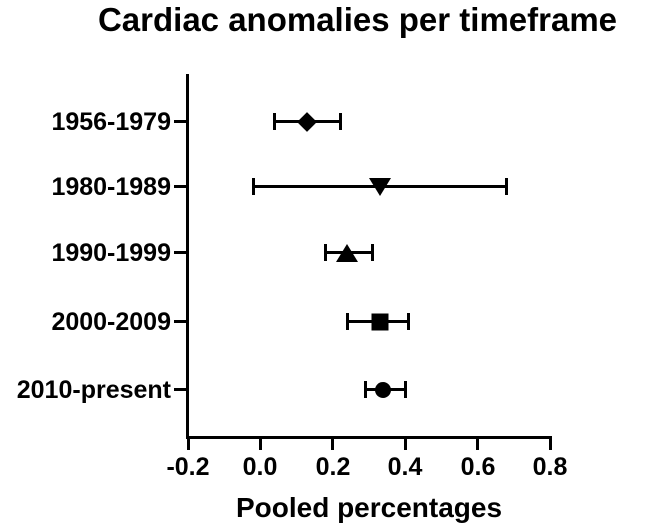 This screenshot has width=645, height=532. What do you see at coordinates (111, 122) in the screenshot?
I see `category-label: 1956-1979` at bounding box center [111, 122].